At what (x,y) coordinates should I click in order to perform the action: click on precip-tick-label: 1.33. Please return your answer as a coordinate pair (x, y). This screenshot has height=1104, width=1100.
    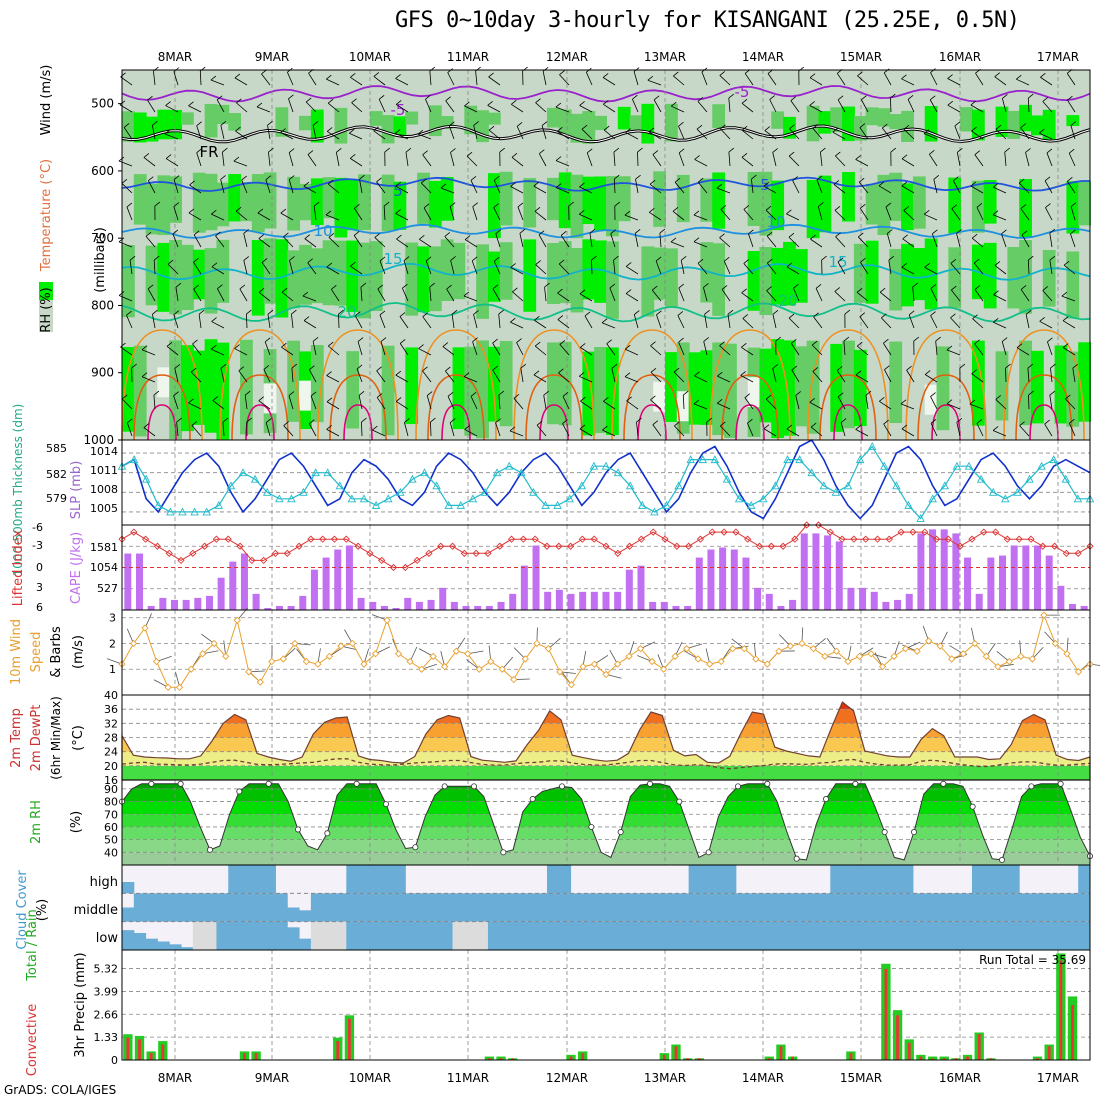
    Looking at the image, I should click on (106, 1037).